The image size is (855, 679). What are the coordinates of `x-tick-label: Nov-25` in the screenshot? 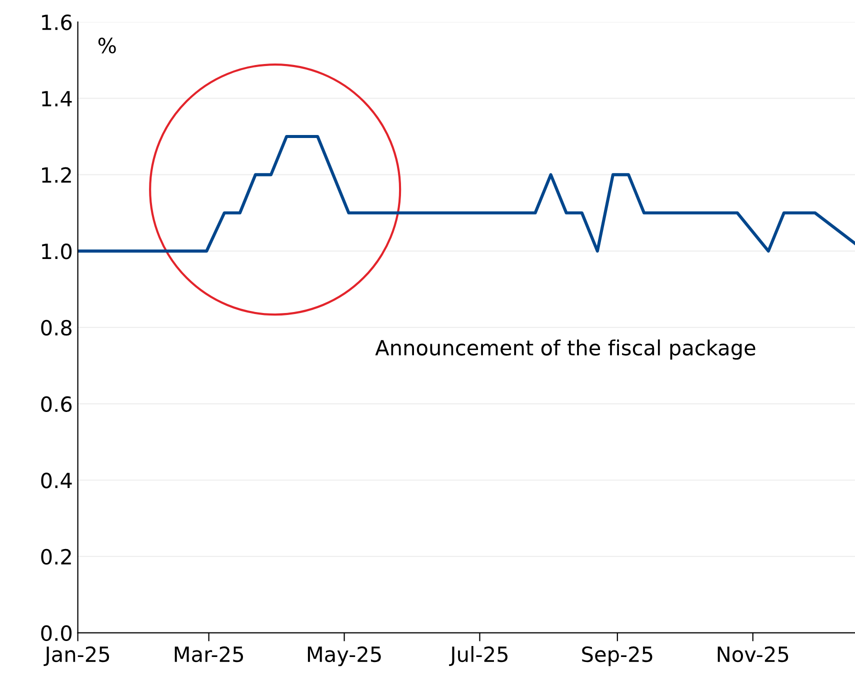 It's located at (753, 654).